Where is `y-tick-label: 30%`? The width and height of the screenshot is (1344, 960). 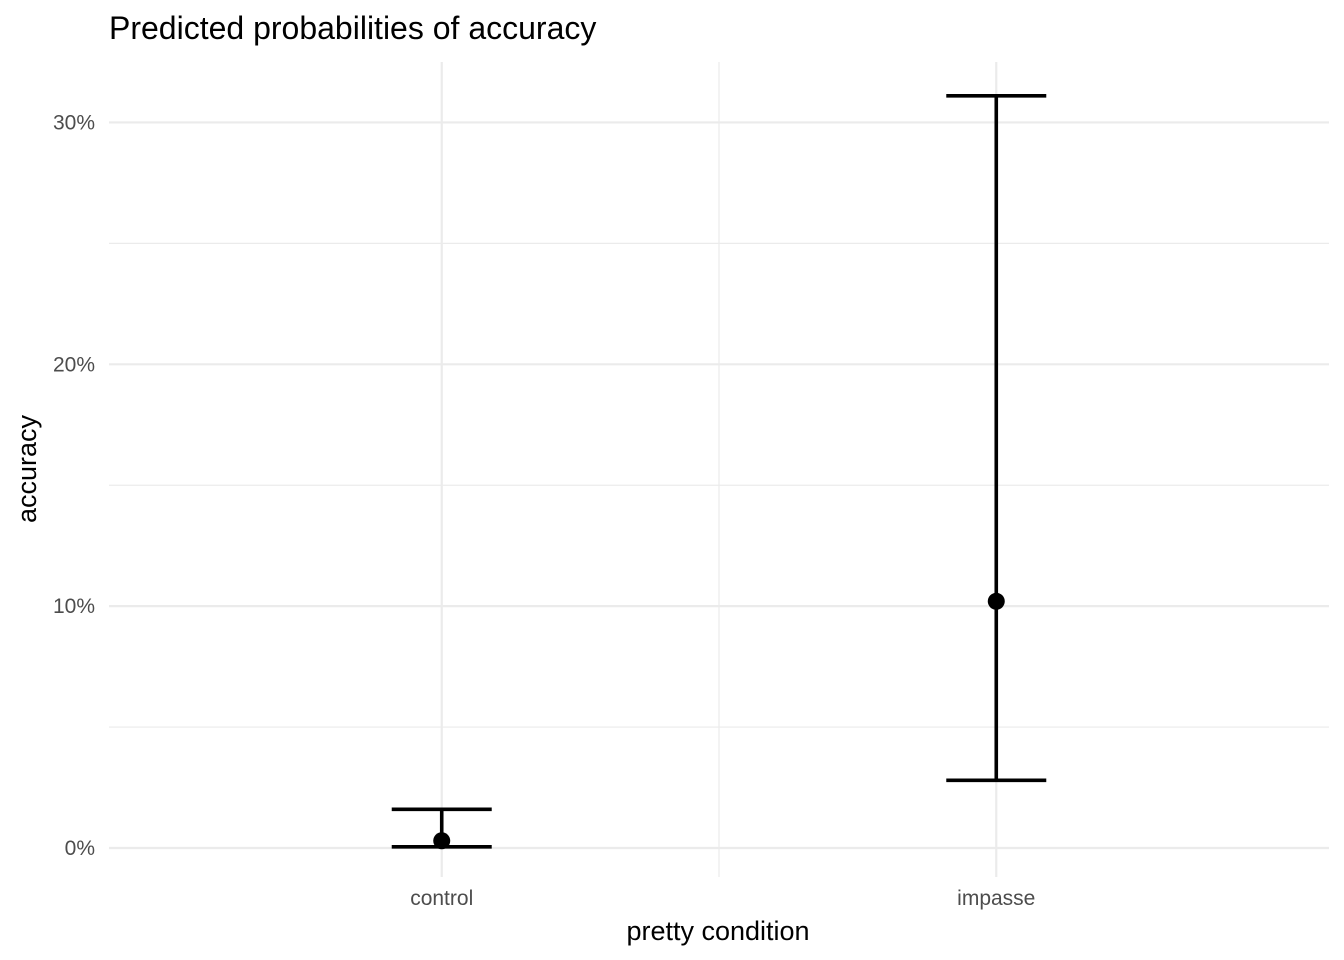
y-tick-label: 30% is located at coordinates (74, 122).